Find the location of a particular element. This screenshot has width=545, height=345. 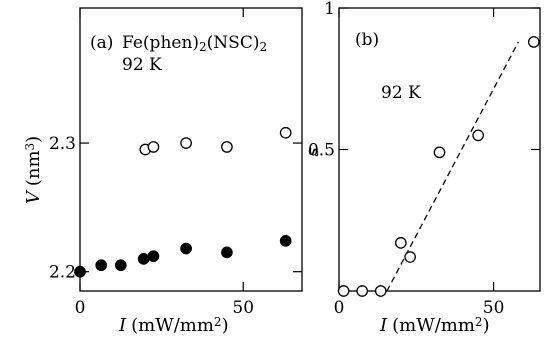

panel-a-xlabel: I (mW/mm2) is located at coordinates (173, 325).